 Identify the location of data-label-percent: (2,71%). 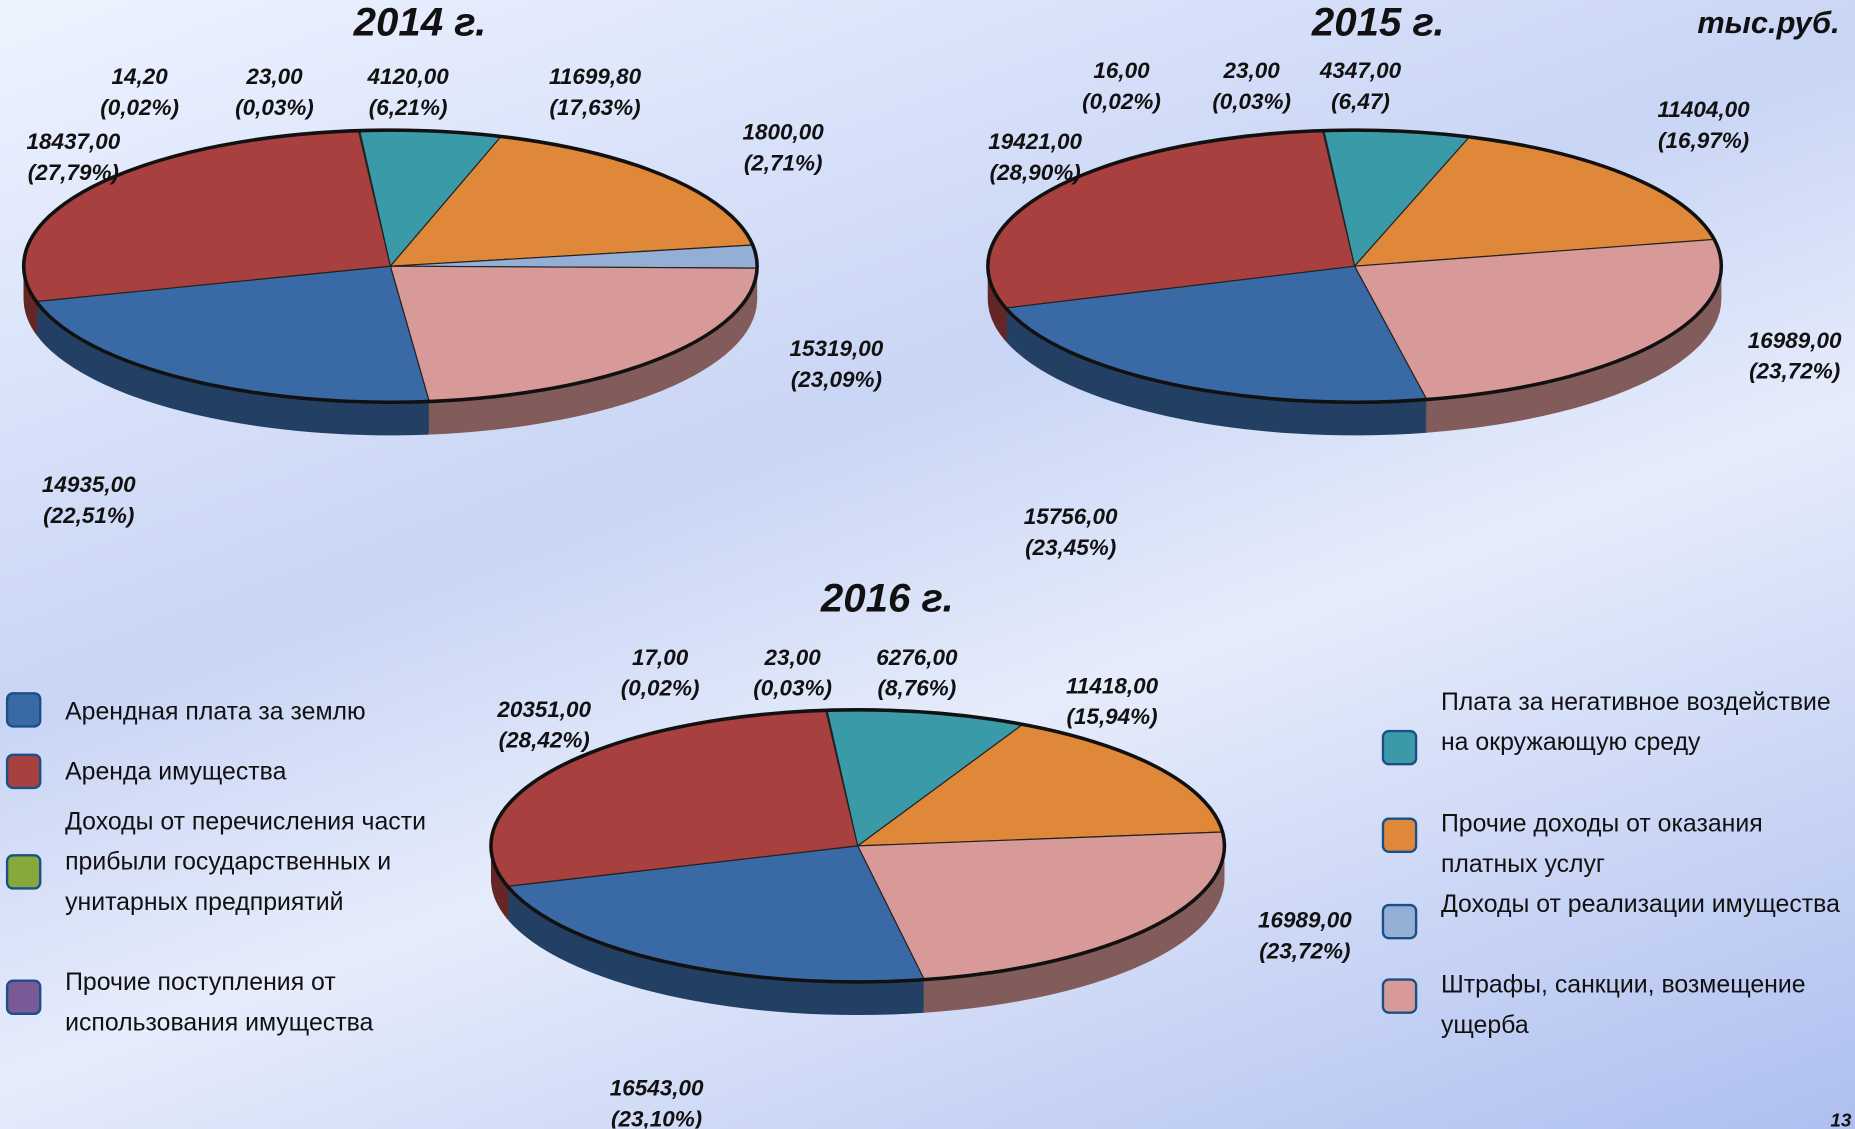
(783, 162).